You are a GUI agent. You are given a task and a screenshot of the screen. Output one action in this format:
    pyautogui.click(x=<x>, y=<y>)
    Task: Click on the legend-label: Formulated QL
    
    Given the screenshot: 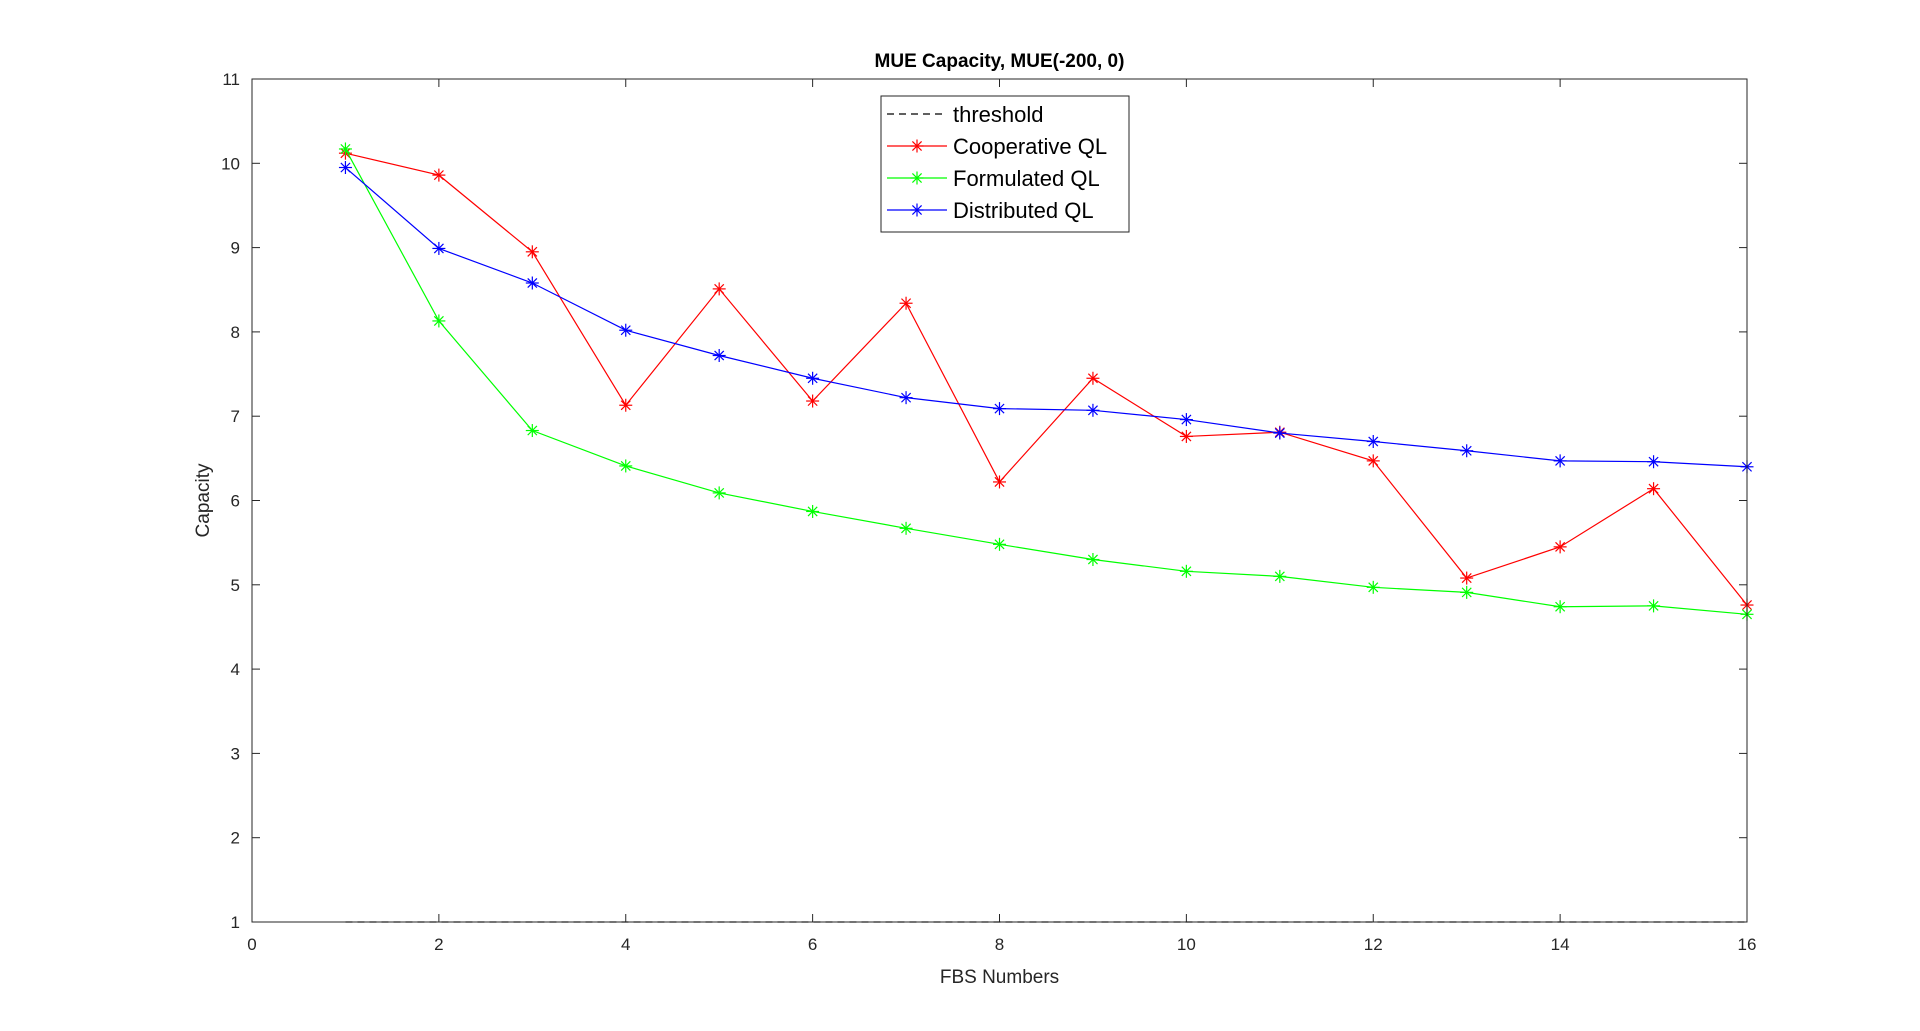 What is the action you would take?
    pyautogui.click(x=1026, y=178)
    